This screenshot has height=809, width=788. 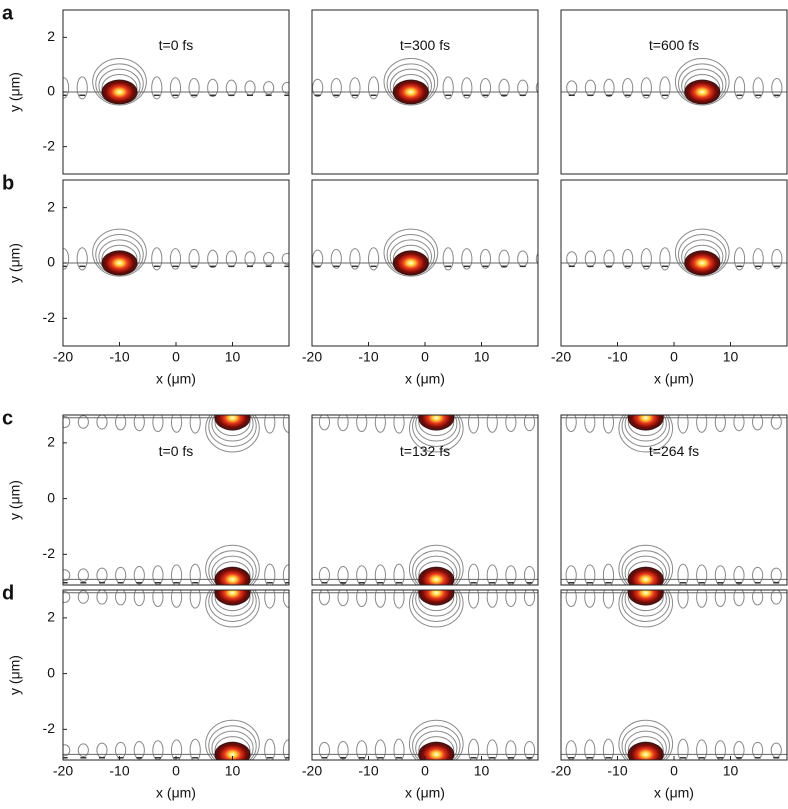 What do you see at coordinates (51, 672) in the screenshot?
I see `y-tick-label: 0` at bounding box center [51, 672].